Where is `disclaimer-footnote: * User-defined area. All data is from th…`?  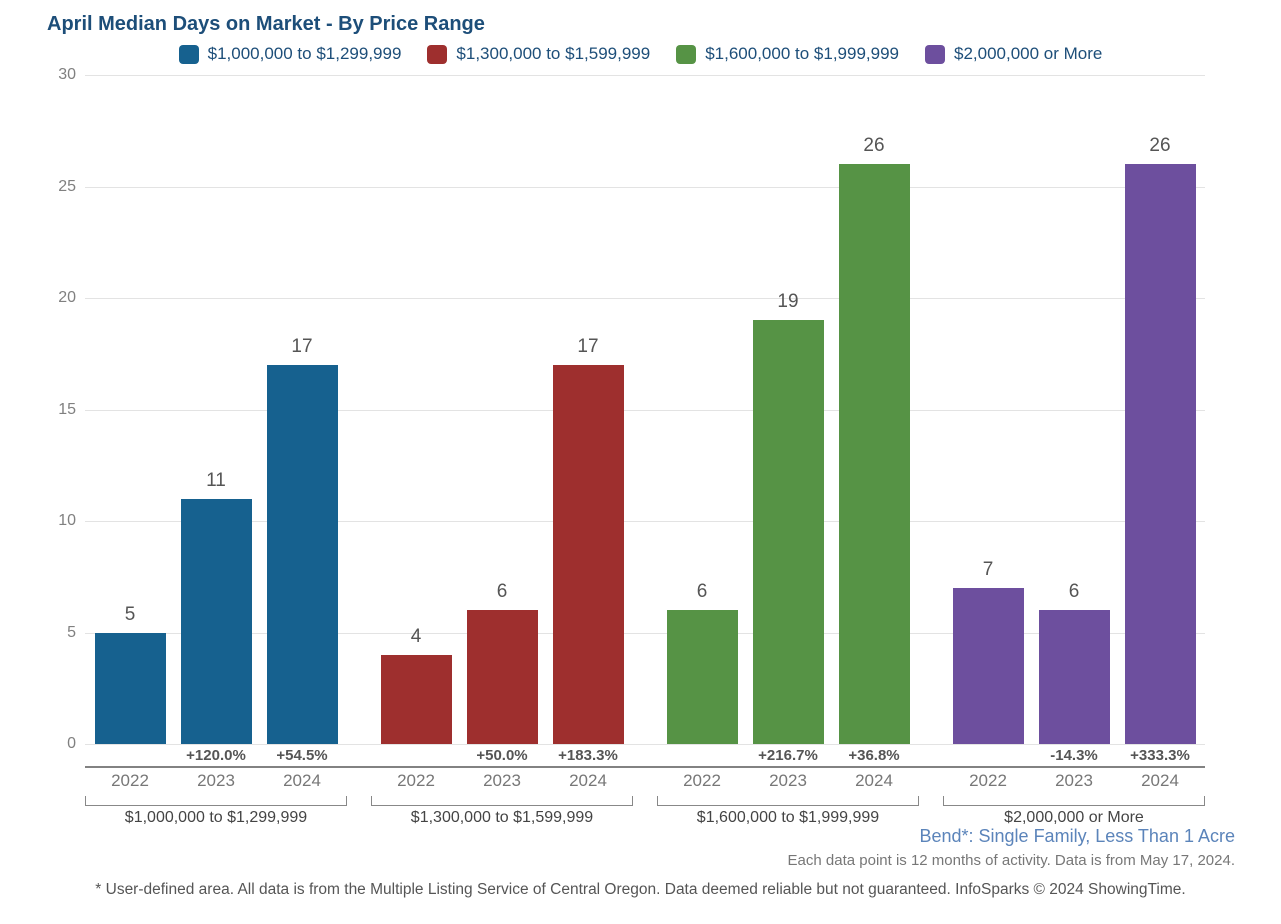
disclaimer-footnote: * User-defined area. All data is from th… is located at coordinates (640, 889).